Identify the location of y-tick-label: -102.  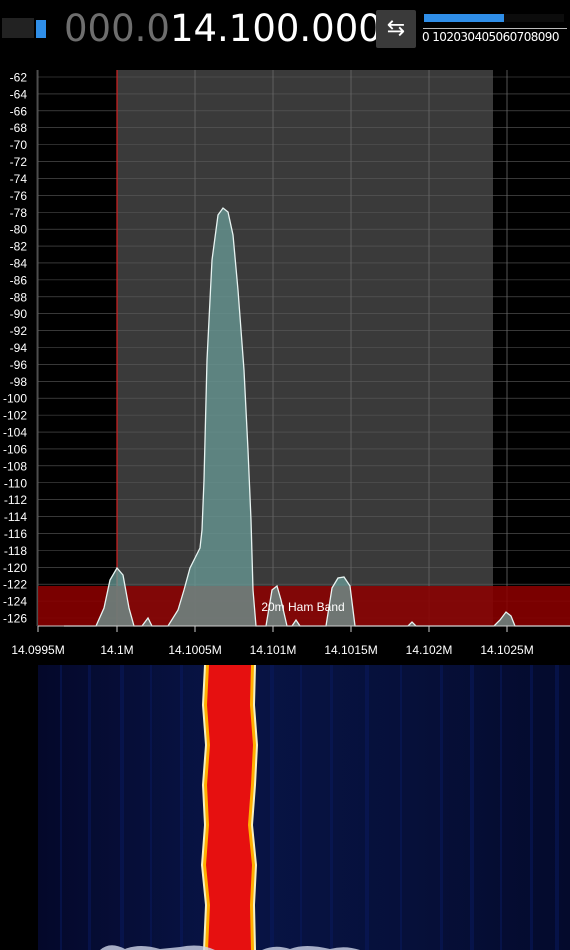
(15, 416).